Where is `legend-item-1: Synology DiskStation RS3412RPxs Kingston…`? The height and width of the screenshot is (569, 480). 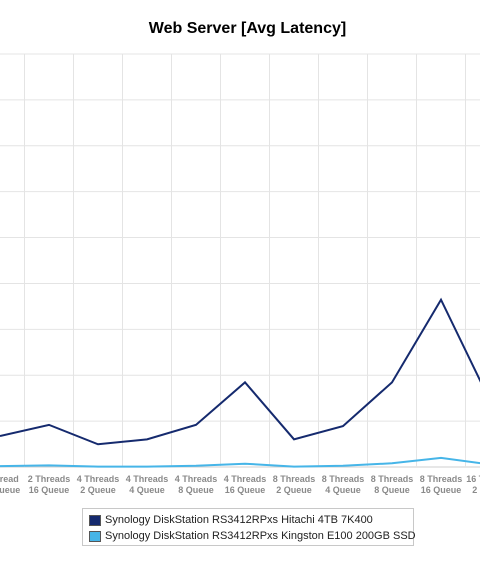 legend-item-1: Synology DiskStation RS3412RPxs Kingston… is located at coordinates (252, 536).